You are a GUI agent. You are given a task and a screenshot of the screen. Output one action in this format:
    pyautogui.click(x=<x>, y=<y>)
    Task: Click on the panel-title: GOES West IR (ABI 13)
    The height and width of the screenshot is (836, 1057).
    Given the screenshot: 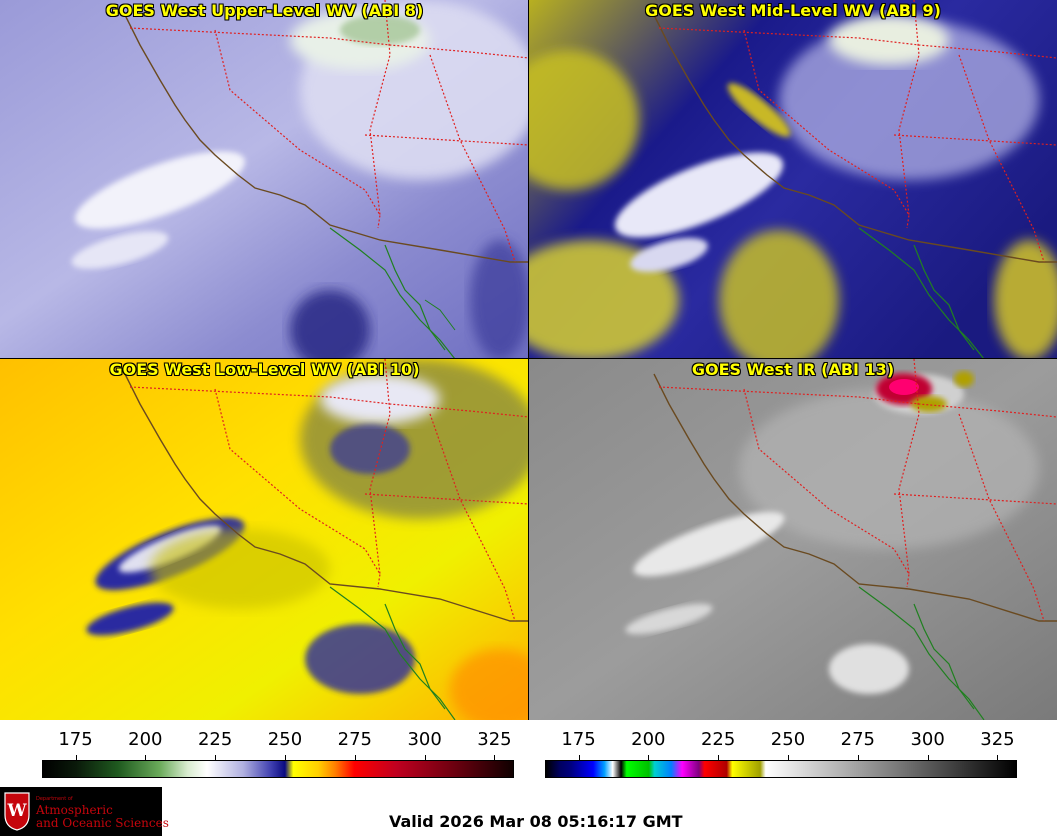 What is the action you would take?
    pyautogui.click(x=793, y=369)
    